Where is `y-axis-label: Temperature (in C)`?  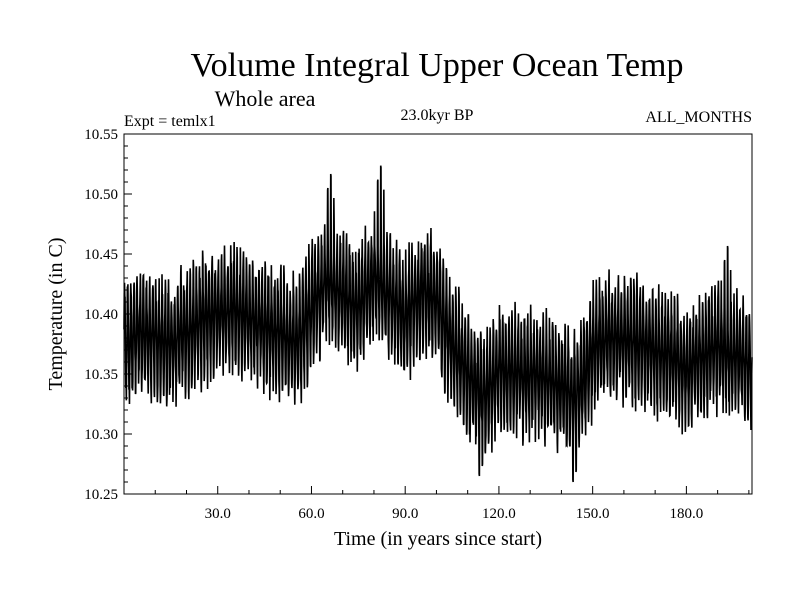 y-axis-label: Temperature (in C) is located at coordinates (56, 314).